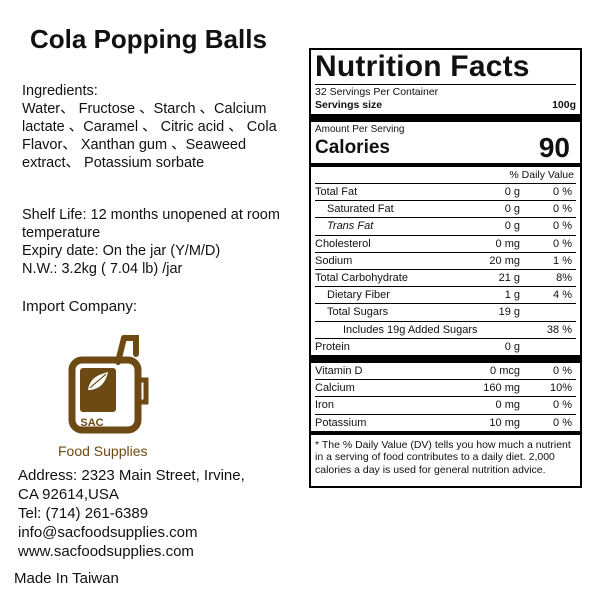 Image resolution: width=600 pixels, height=600 pixels. What do you see at coordinates (445, 106) in the screenshot?
I see `serving-size-row: Servings size 100g` at bounding box center [445, 106].